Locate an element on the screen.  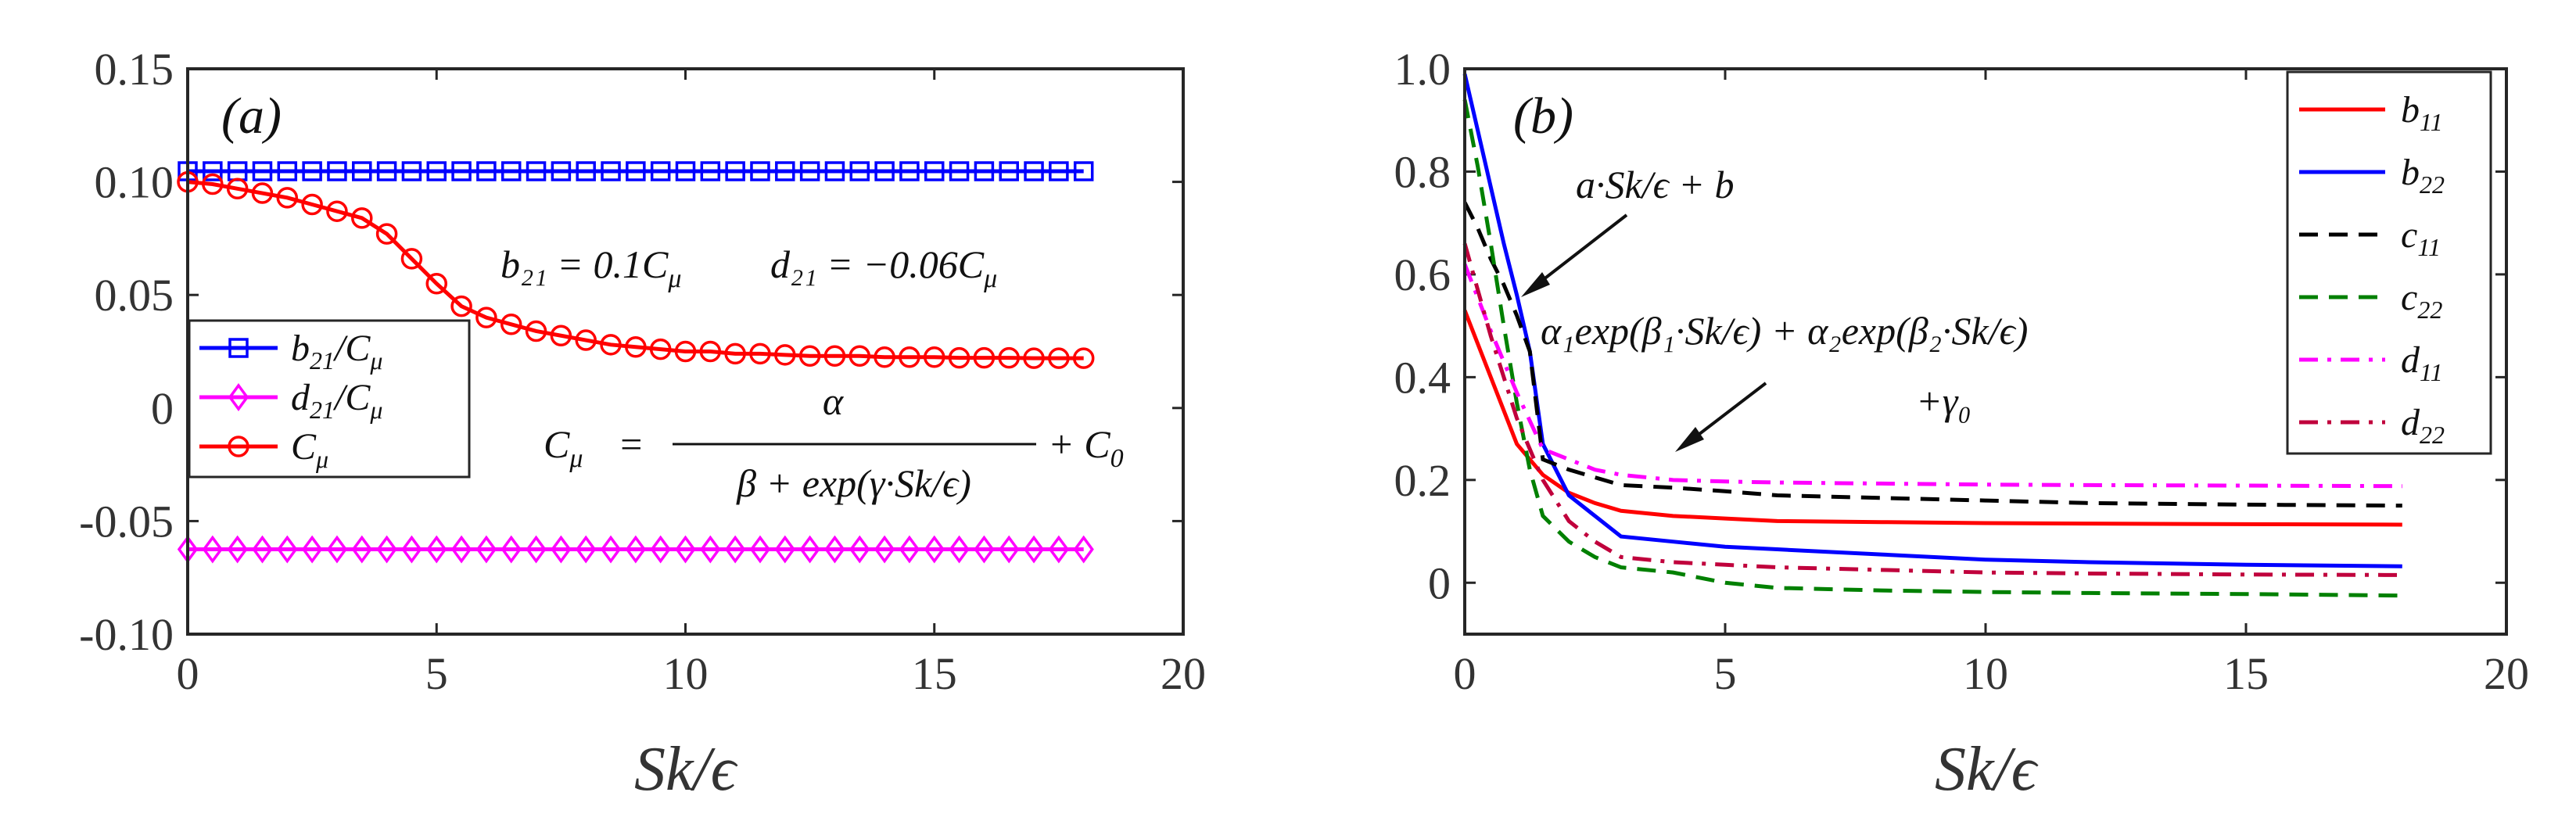
panel-b-legend-label: b22 is located at coordinates (2423, 175).